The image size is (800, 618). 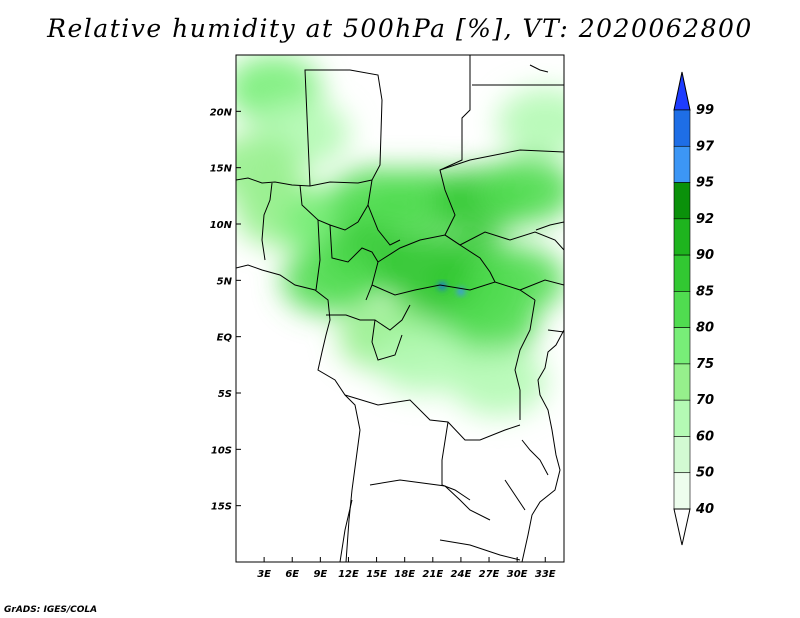 I want to click on colorbar-label: 75, so click(x=705, y=364).